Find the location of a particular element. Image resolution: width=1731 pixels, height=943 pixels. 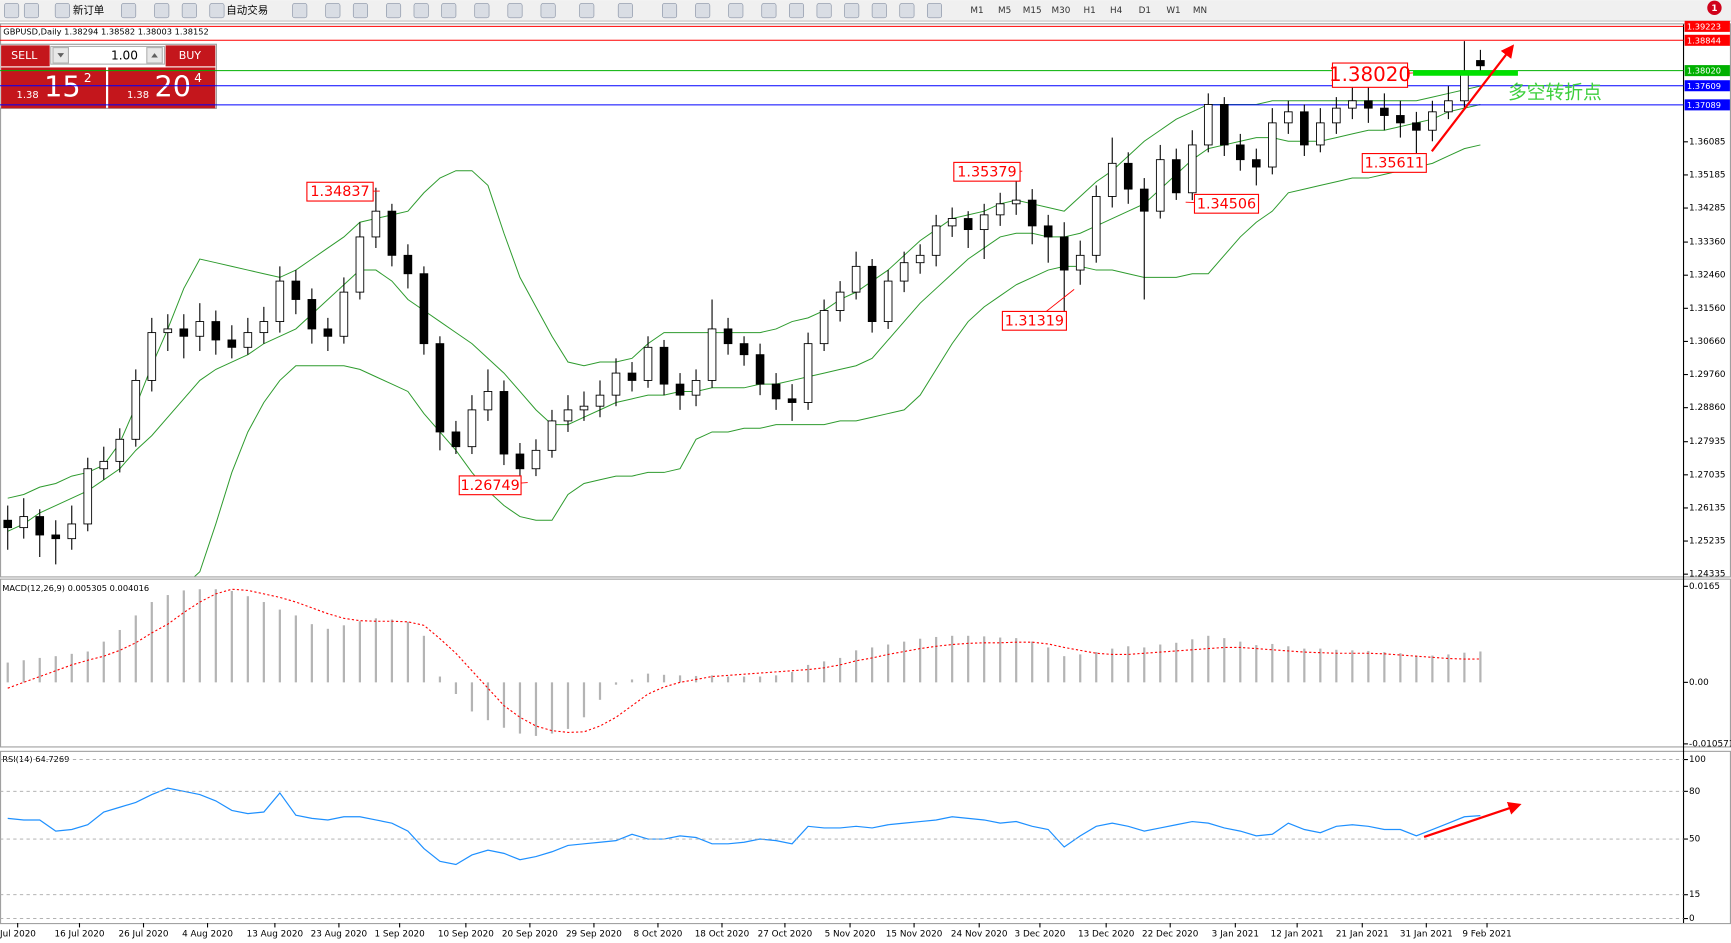

sell-label: SELL is located at coordinates (24, 55).